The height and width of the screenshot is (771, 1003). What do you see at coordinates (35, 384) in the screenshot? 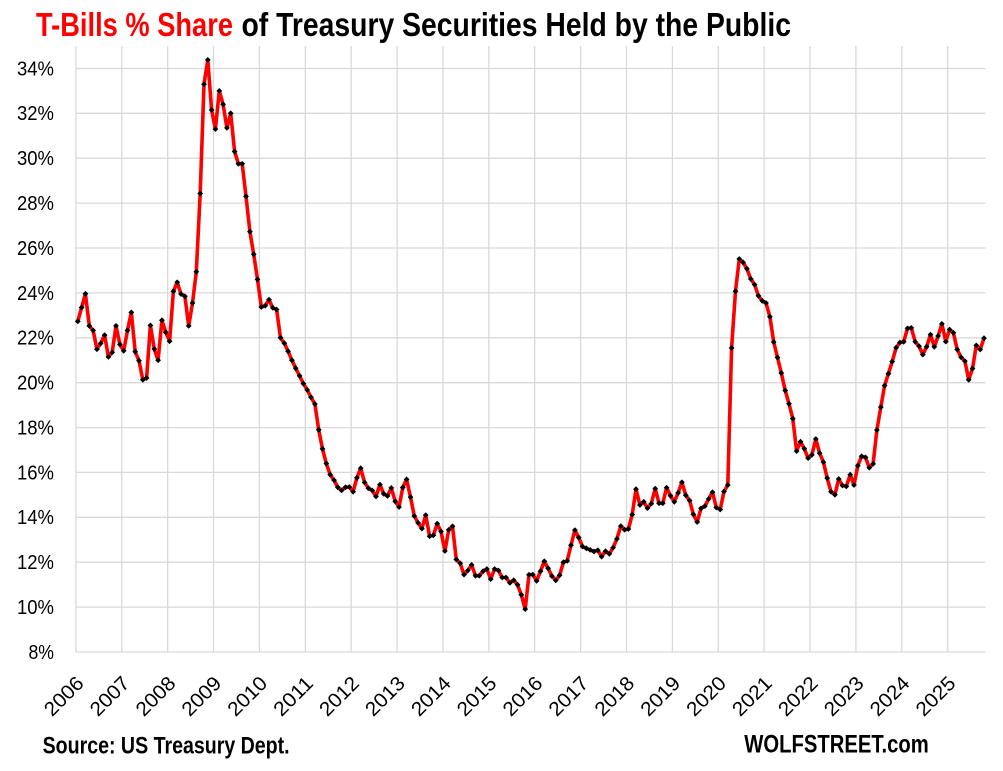
I see `svg-text: 20%` at bounding box center [35, 384].